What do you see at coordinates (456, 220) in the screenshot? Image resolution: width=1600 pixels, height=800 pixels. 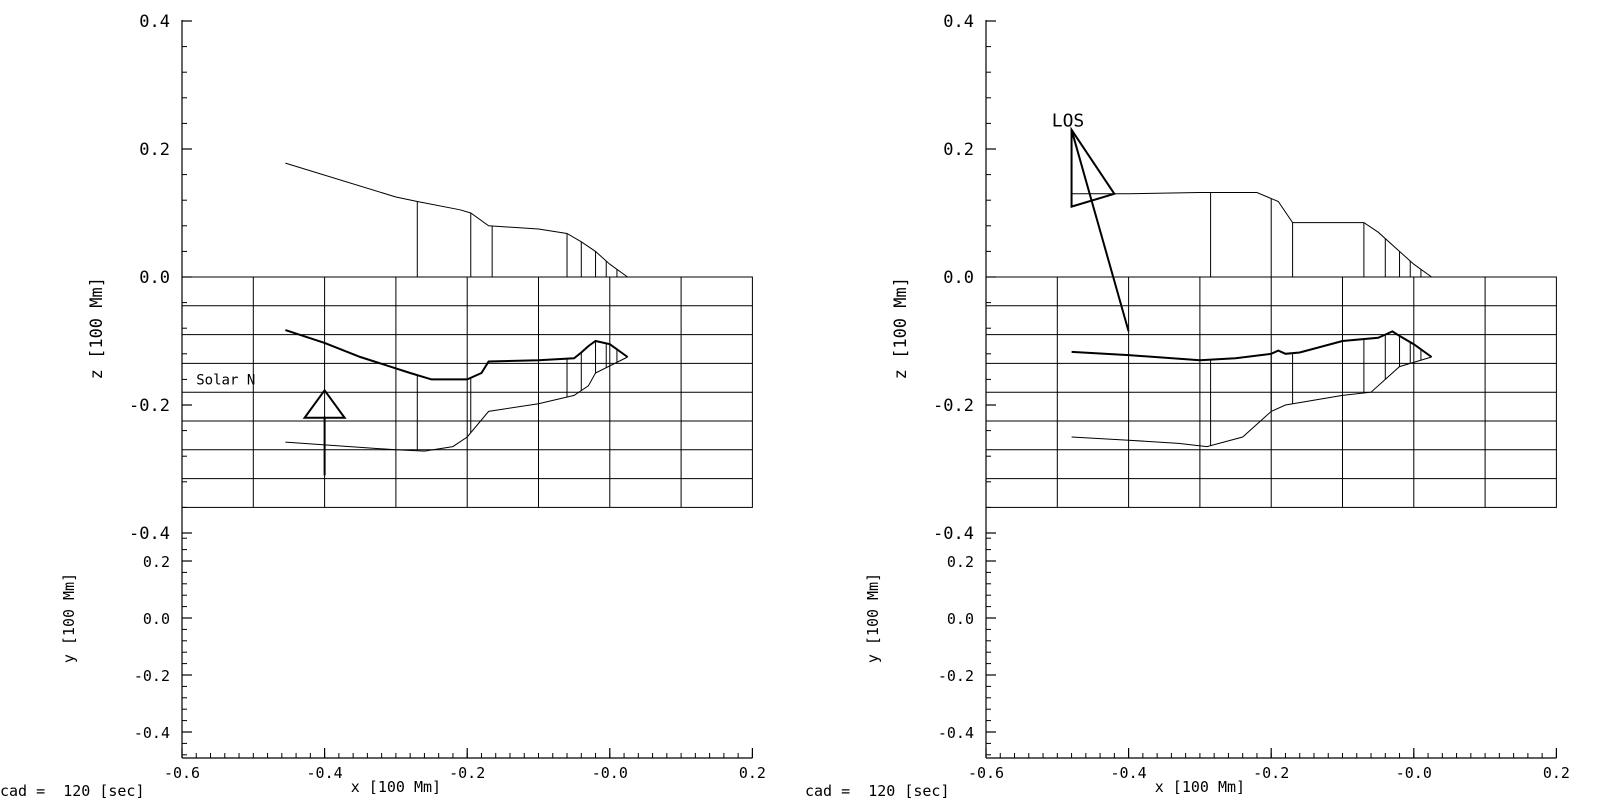 I see `left-top-profile-line` at bounding box center [456, 220].